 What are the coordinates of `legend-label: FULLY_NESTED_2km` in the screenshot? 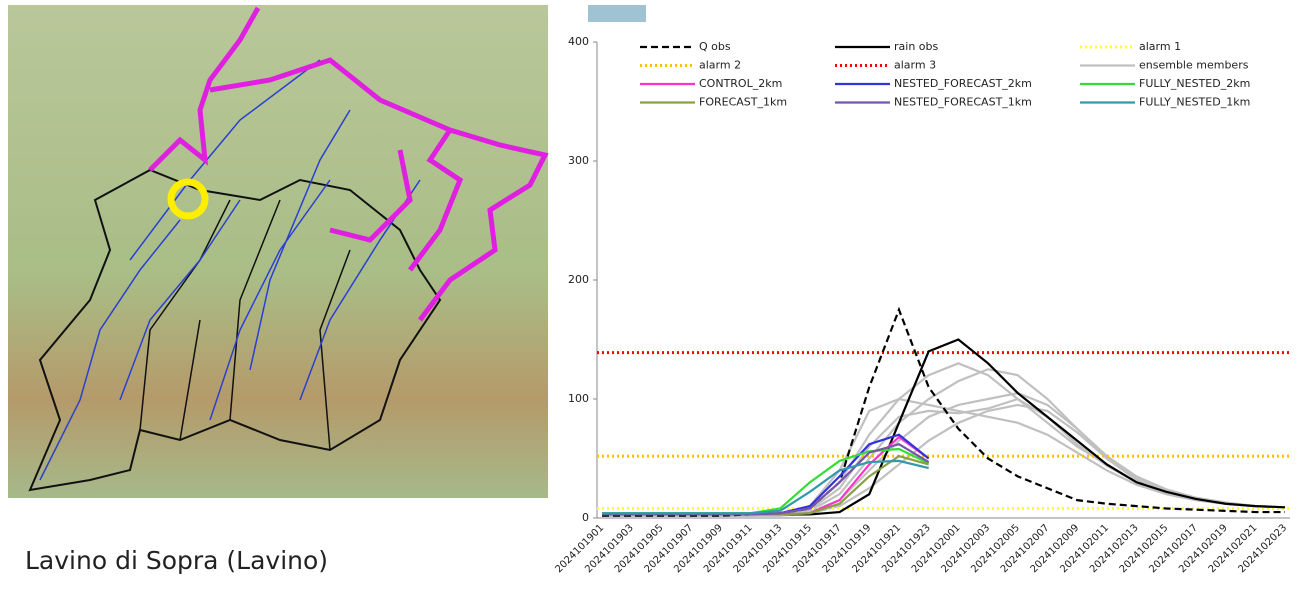 It's located at (1194, 83).